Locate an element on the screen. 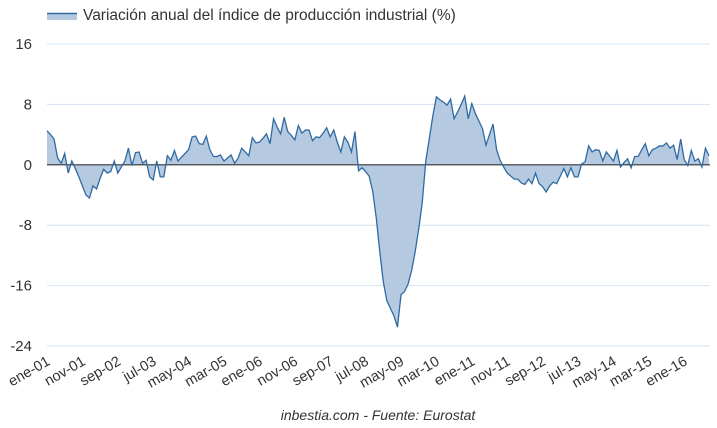  x-tick-label: sep-07 is located at coordinates (313, 372).